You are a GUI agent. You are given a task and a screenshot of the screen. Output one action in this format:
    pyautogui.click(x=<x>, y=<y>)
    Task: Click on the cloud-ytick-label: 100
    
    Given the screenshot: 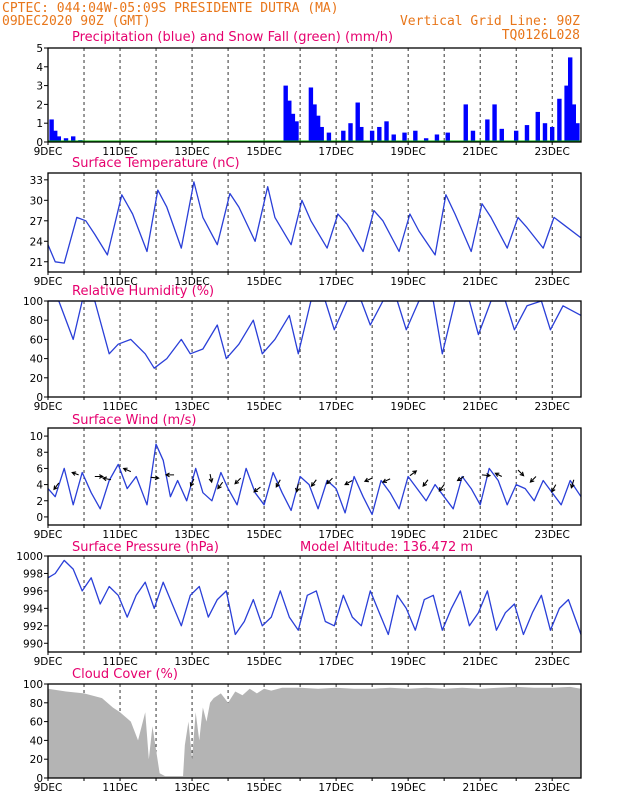 What is the action you would take?
    pyautogui.click(x=33, y=685)
    